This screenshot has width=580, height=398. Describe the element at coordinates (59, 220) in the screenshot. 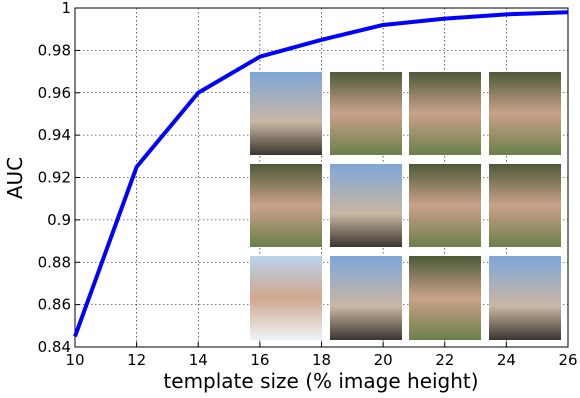

I see `y-tick-label: 0.9` at that location.